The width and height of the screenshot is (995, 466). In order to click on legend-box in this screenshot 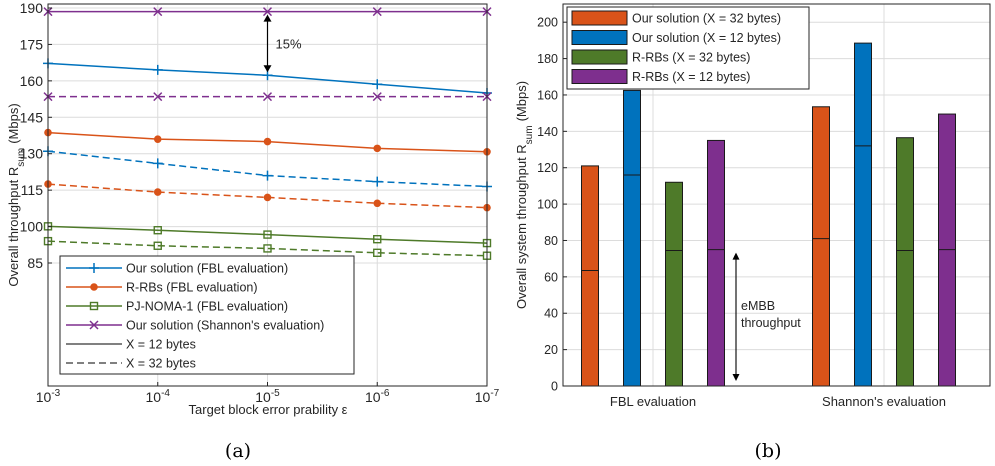, I will do `click(207, 315)`.